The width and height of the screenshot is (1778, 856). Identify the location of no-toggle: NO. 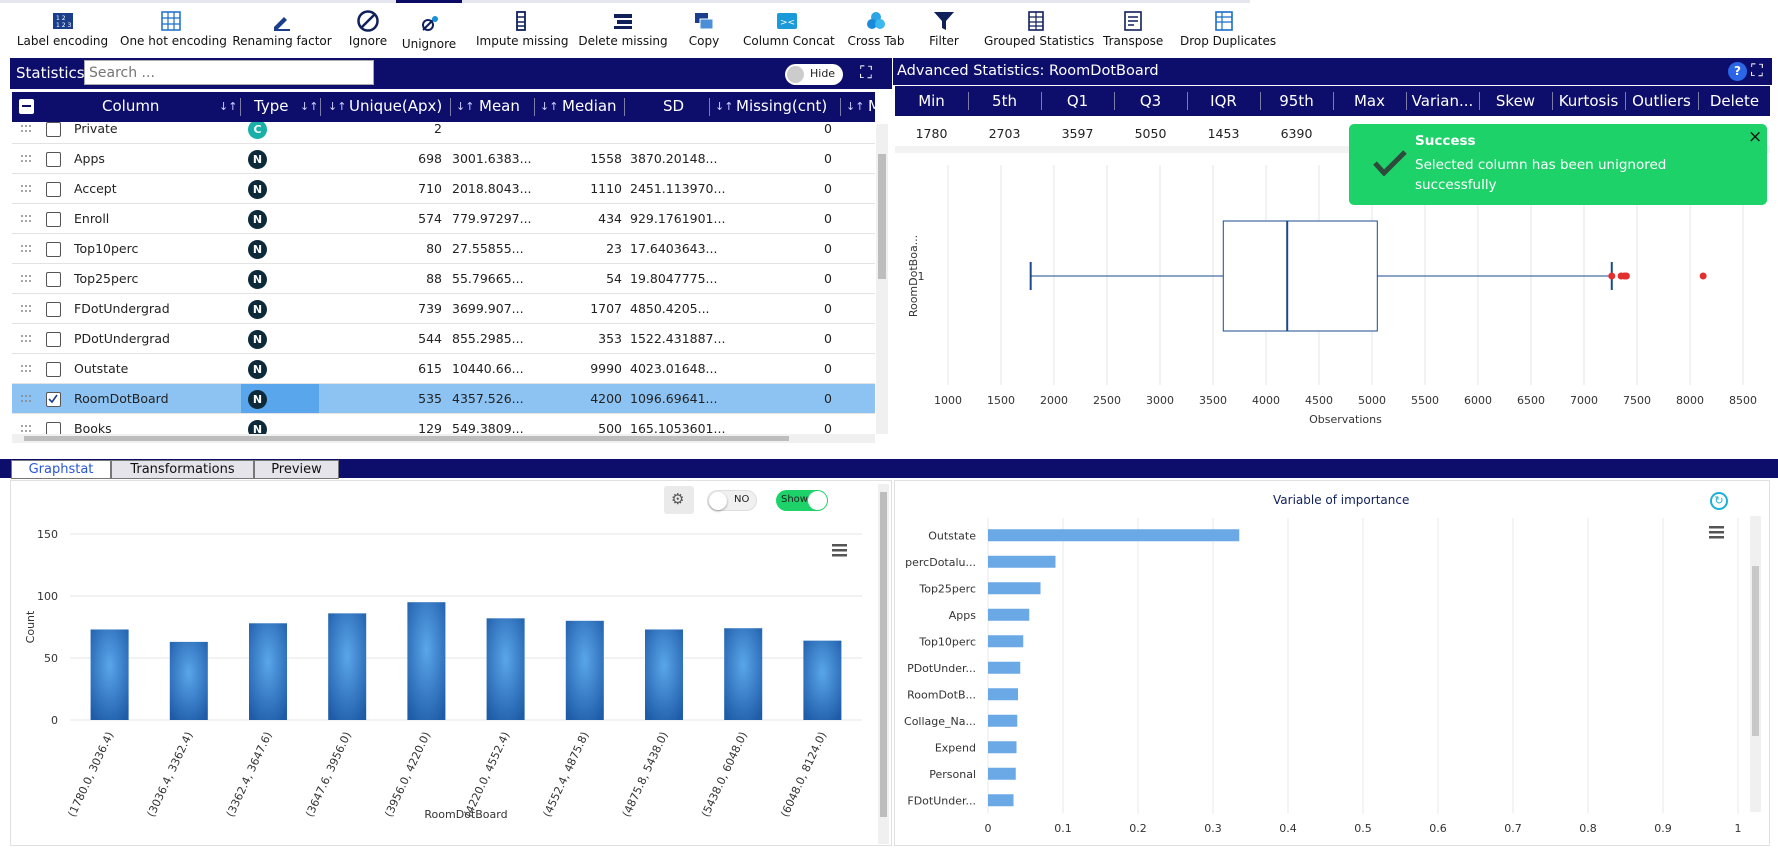
(732, 500).